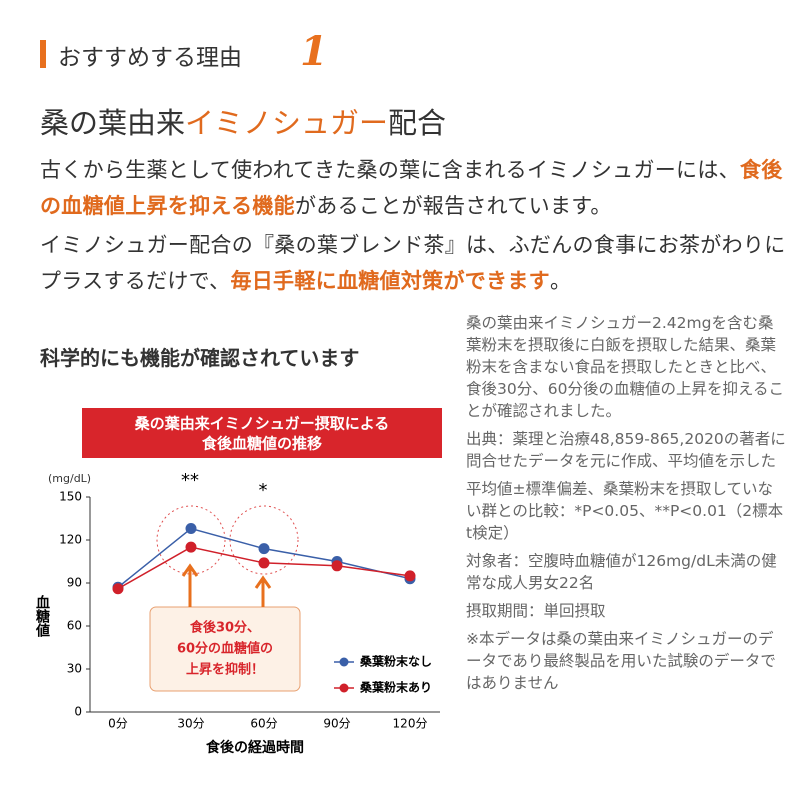  I want to click on title-text: 配合, so click(417, 123).